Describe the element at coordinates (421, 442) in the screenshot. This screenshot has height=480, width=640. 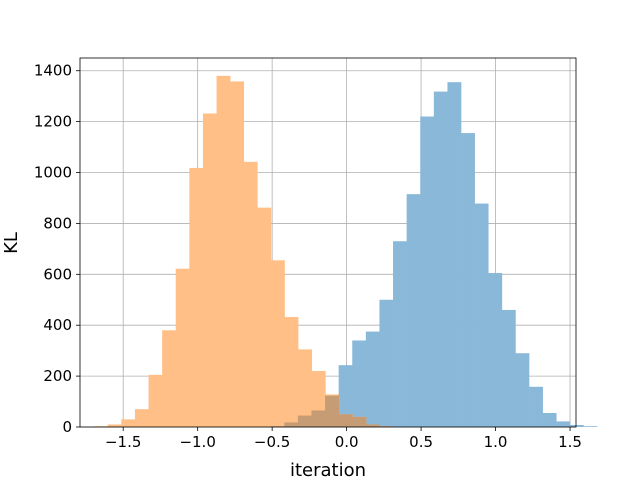
I see `x-tick-label: 0.5` at that location.